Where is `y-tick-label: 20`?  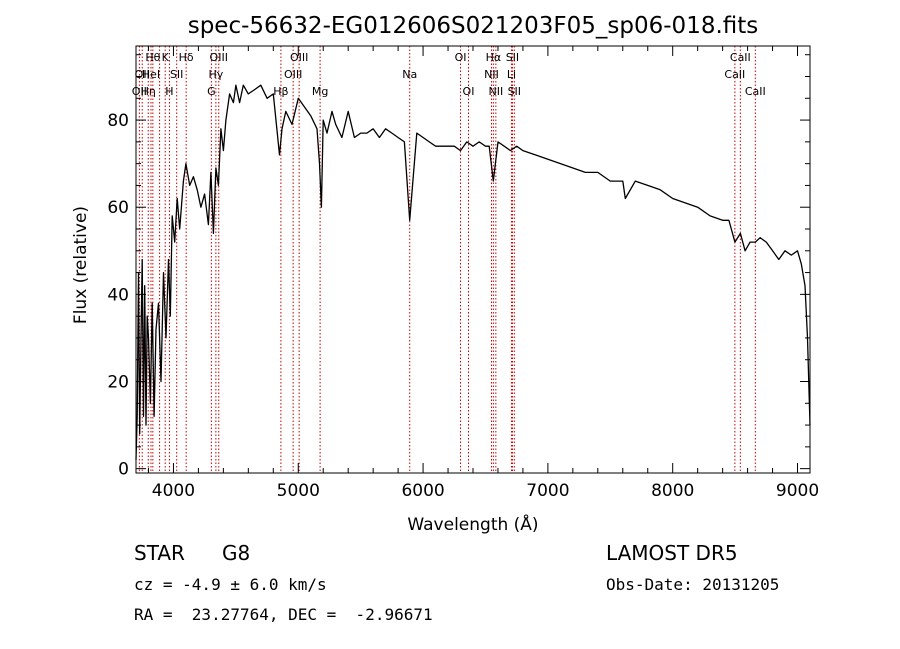 y-tick-label: 20 is located at coordinates (118, 383).